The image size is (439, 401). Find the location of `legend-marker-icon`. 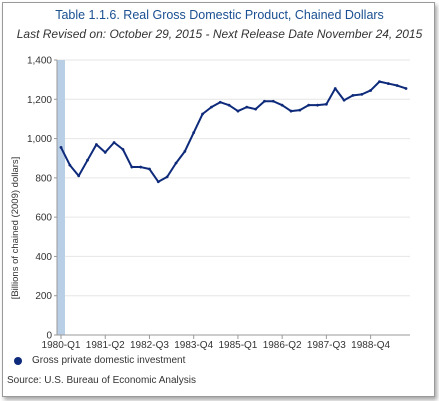

legend-marker-icon is located at coordinates (18, 360).